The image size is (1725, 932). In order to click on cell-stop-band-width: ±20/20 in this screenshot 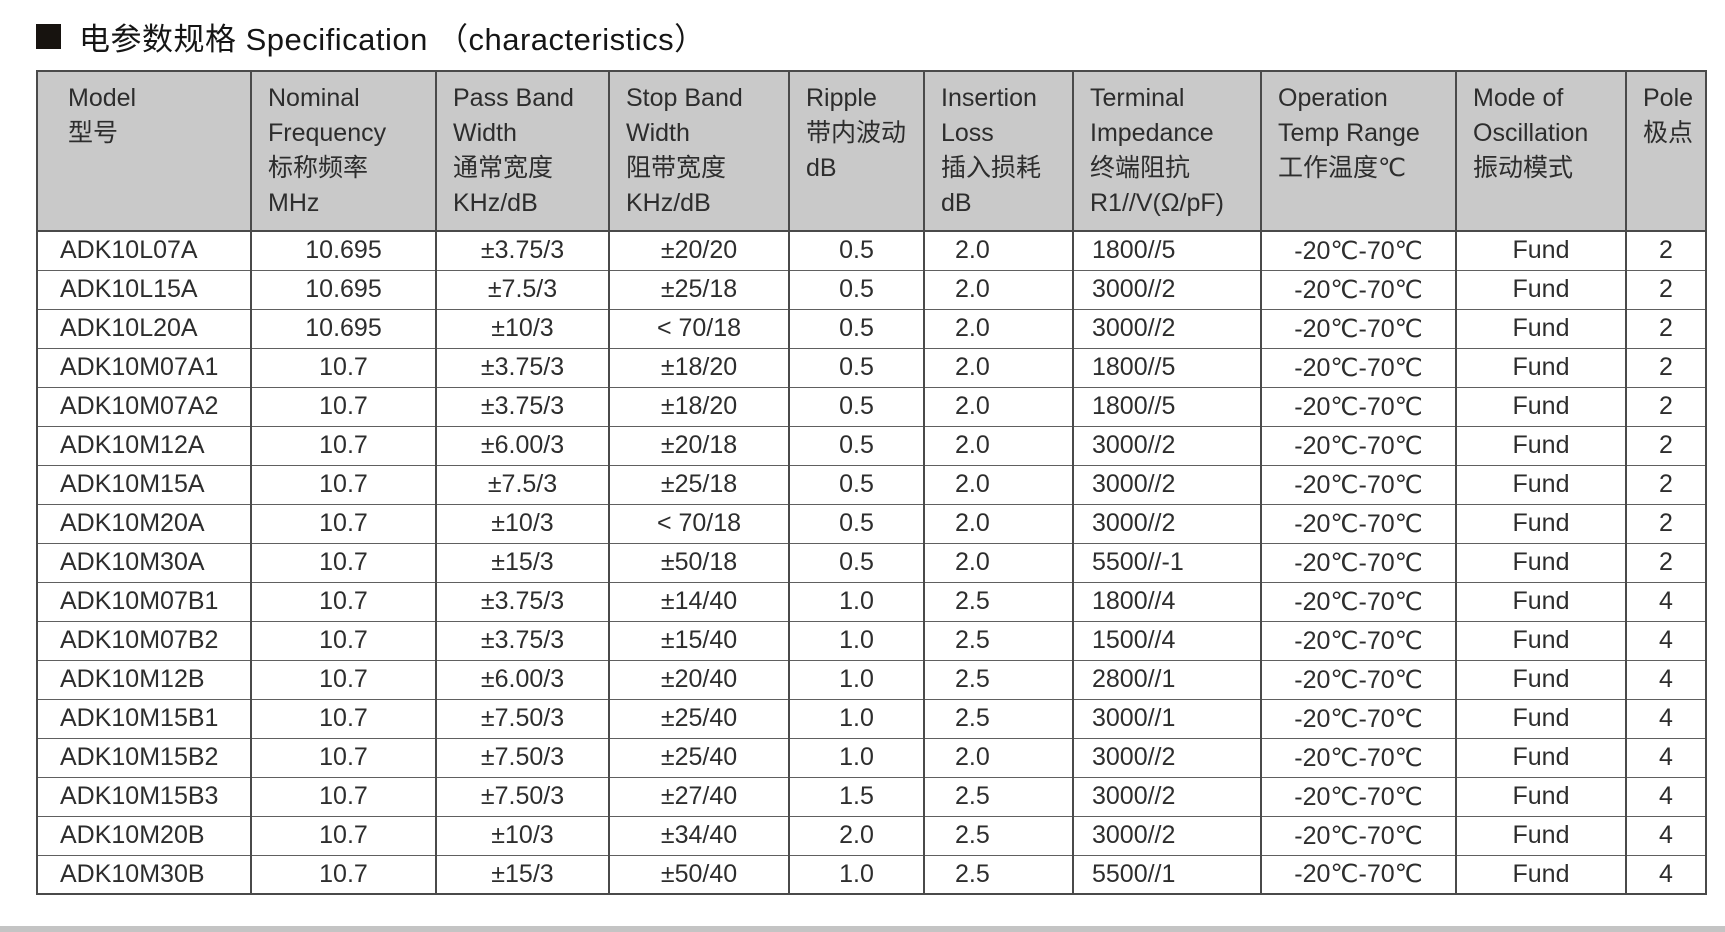, I will do `click(698, 250)`.